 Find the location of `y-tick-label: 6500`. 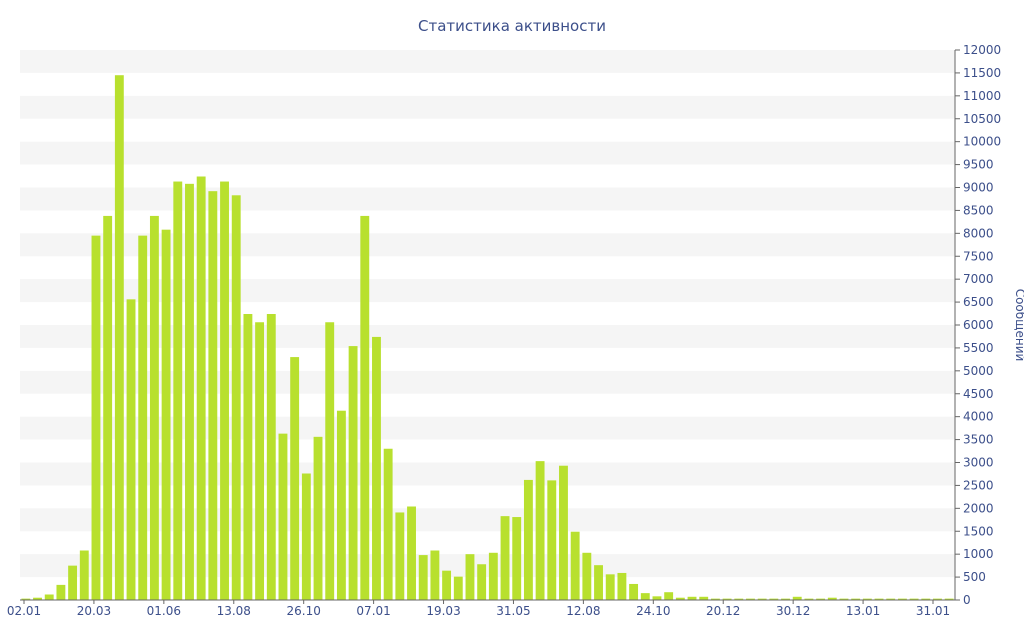

y-tick-label: 6500 is located at coordinates (978, 302).